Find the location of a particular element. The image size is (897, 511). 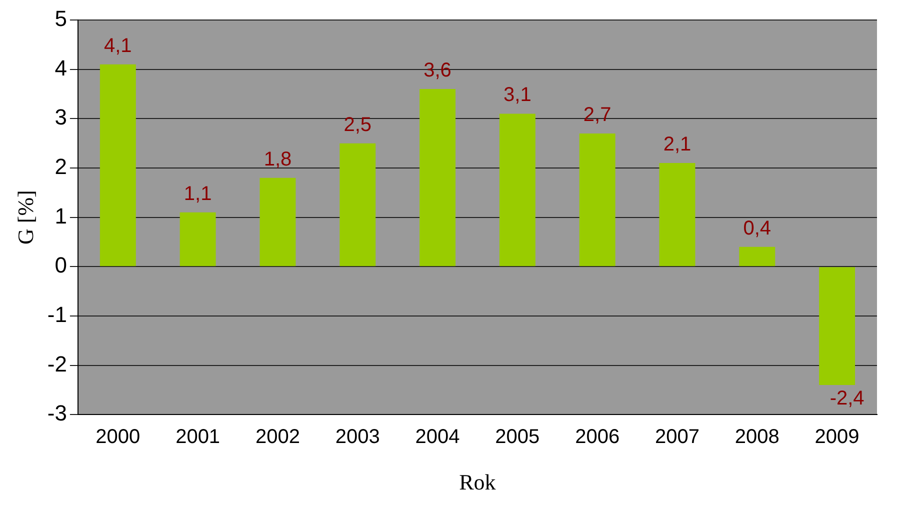

y-tick-label: 4 is located at coordinates (60, 67).